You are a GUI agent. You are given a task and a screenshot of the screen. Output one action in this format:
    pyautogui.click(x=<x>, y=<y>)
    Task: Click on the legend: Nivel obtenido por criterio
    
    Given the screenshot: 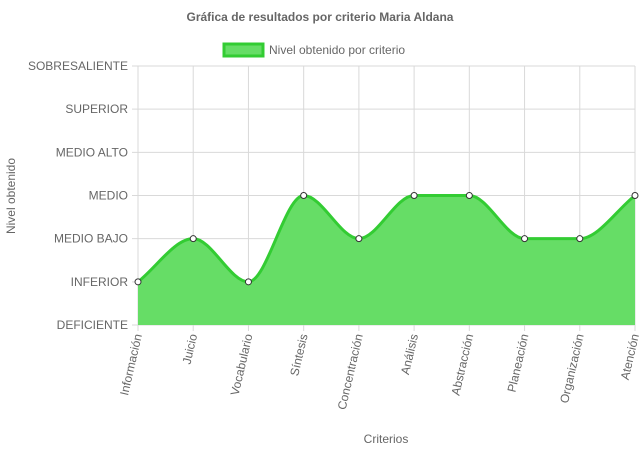 What is the action you would take?
    pyautogui.click(x=313, y=50)
    